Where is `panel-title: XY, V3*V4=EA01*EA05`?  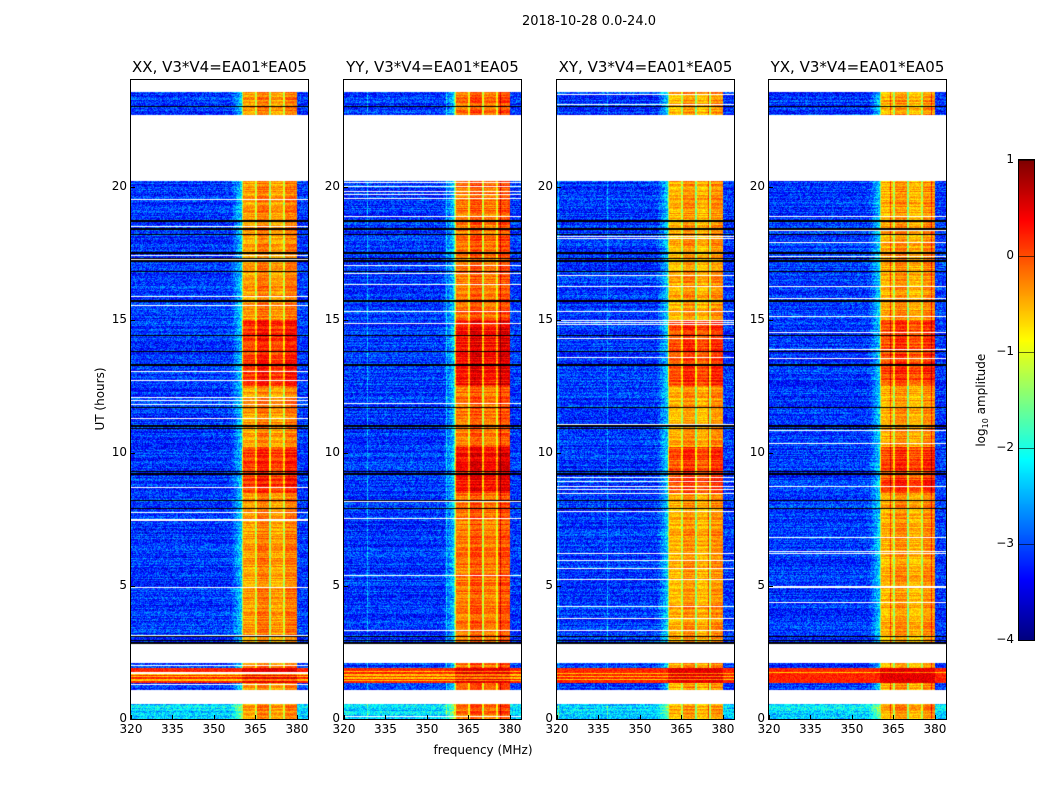 panel-title: XY, V3*V4=EA01*EA05 is located at coordinates (645, 67).